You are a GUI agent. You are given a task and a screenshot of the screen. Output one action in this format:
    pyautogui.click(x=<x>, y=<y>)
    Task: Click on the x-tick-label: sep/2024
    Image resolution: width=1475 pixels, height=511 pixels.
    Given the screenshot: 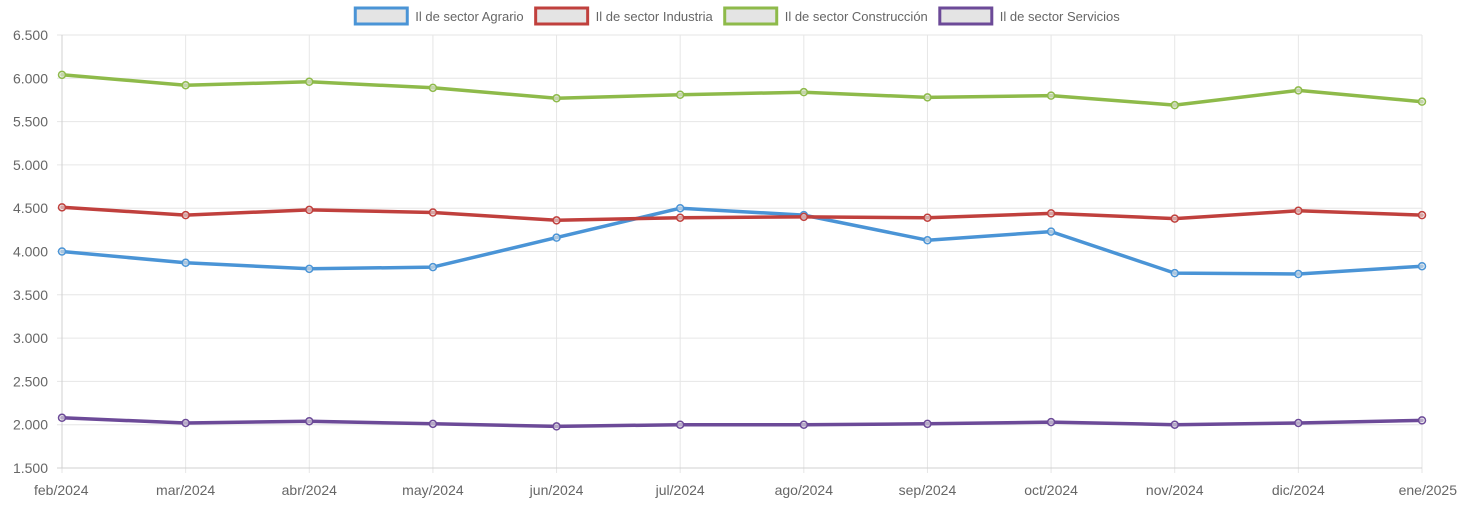 What is the action you would take?
    pyautogui.click(x=928, y=490)
    